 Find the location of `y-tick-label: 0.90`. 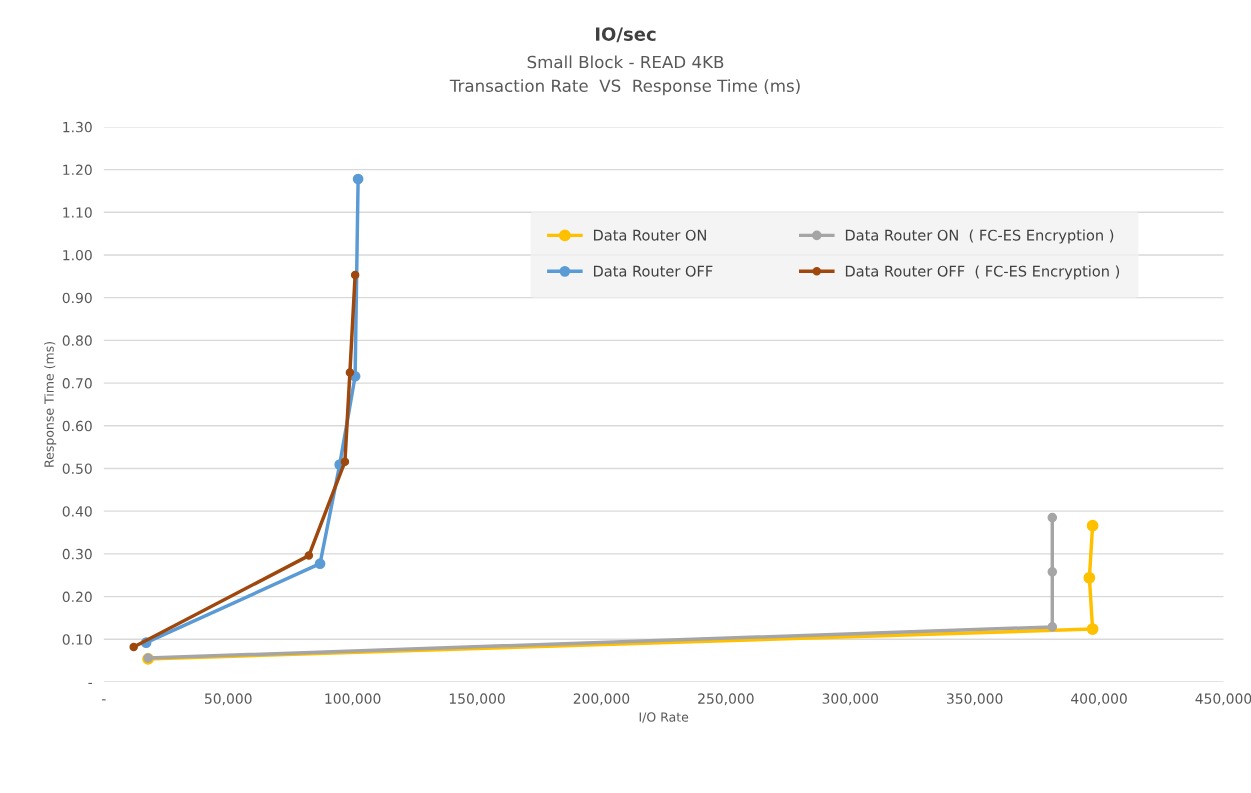

y-tick-label: 0.90 is located at coordinates (77, 298).